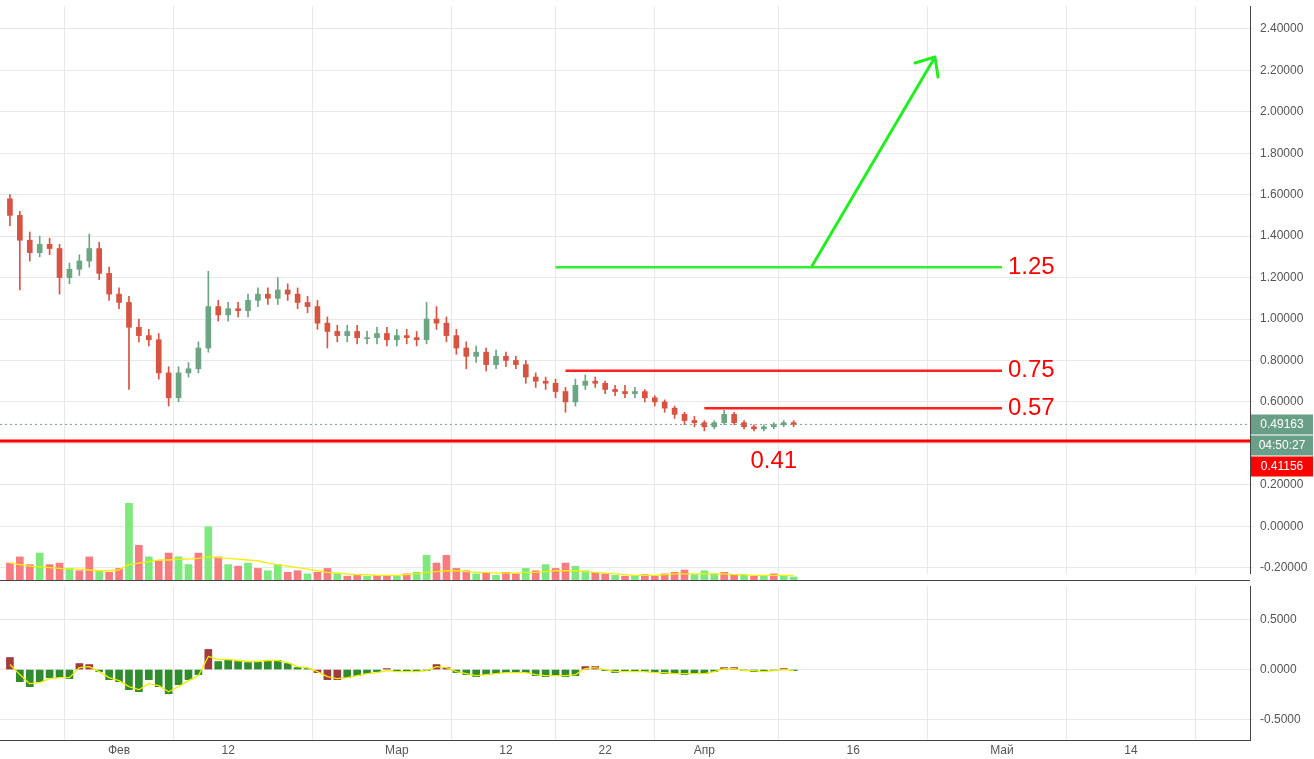 The image size is (1314, 759). I want to click on y-tick-label: 1.40000, so click(1282, 235).